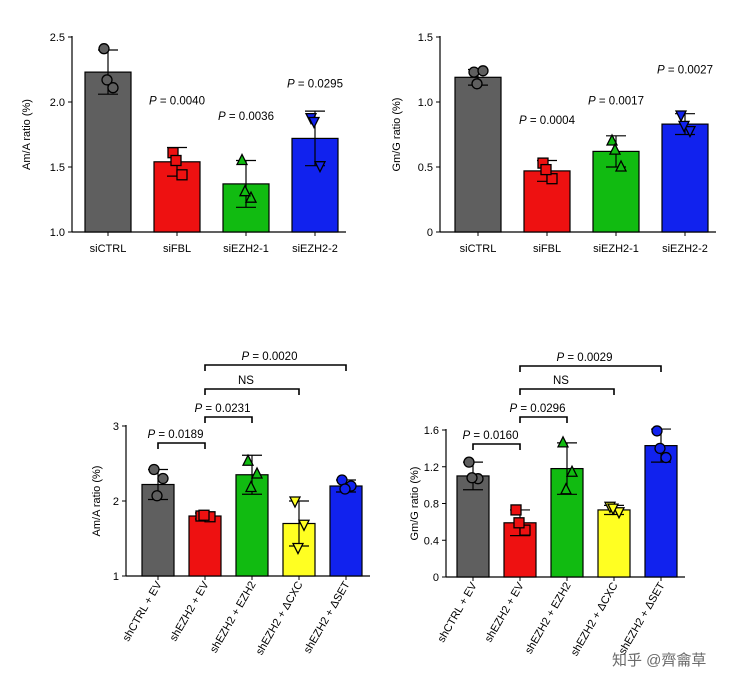 This screenshot has height=684, width=741. Describe the element at coordinates (116, 427) in the screenshot. I see `y-tick-label: 3` at that location.